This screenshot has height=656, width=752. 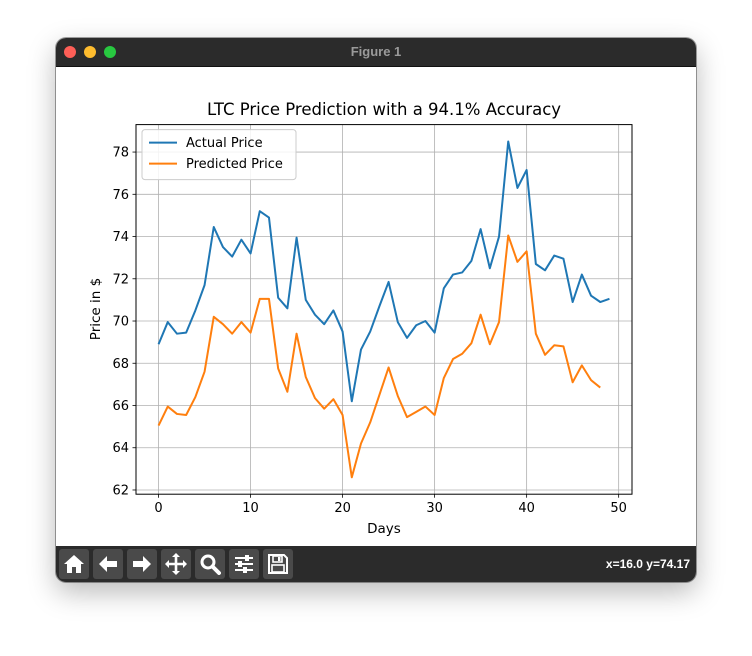 I want to click on zoom-icon, so click(x=210, y=564).